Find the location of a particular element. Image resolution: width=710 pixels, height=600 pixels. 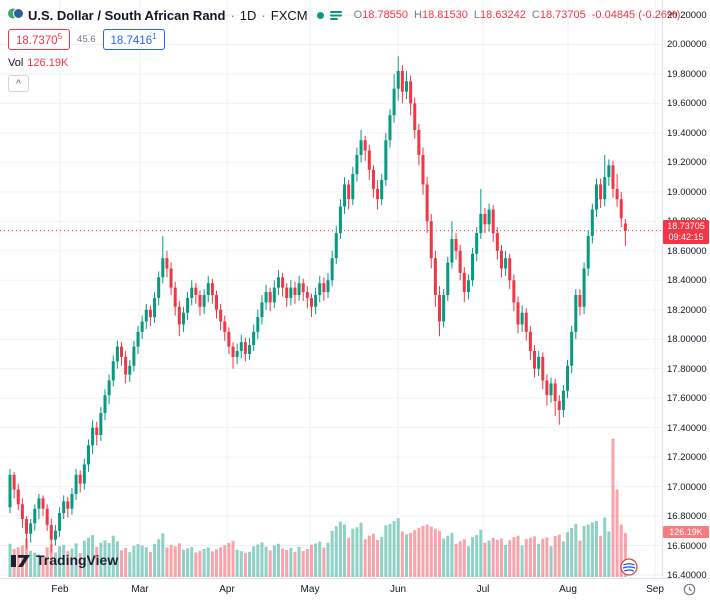

bar-countdown: 09:42:15 is located at coordinates (686, 236).